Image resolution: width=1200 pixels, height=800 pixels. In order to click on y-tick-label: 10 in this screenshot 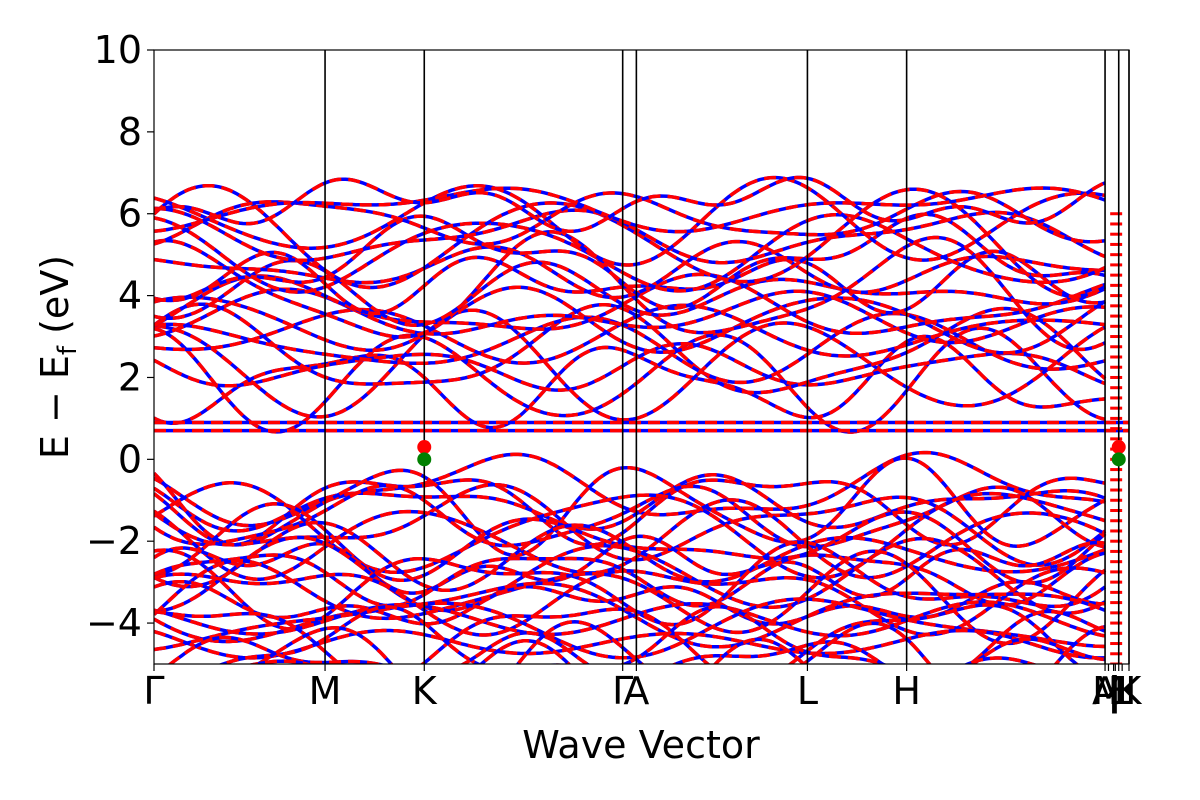, I will do `click(118, 50)`.